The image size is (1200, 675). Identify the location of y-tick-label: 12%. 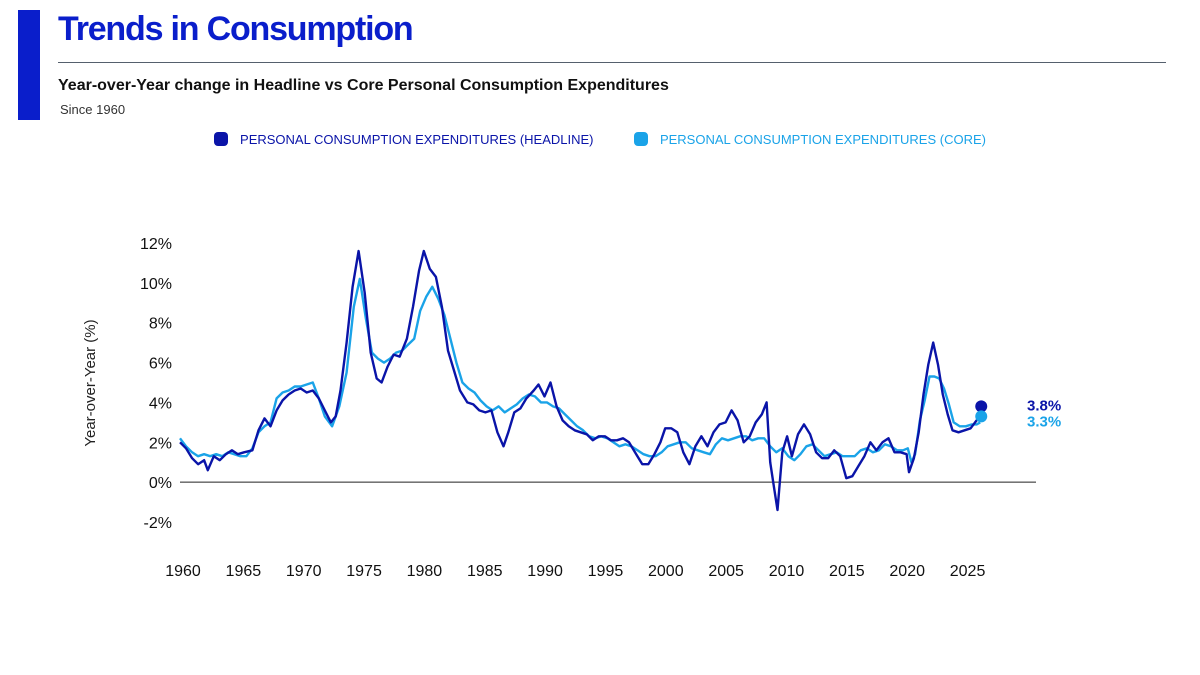
(156, 244).